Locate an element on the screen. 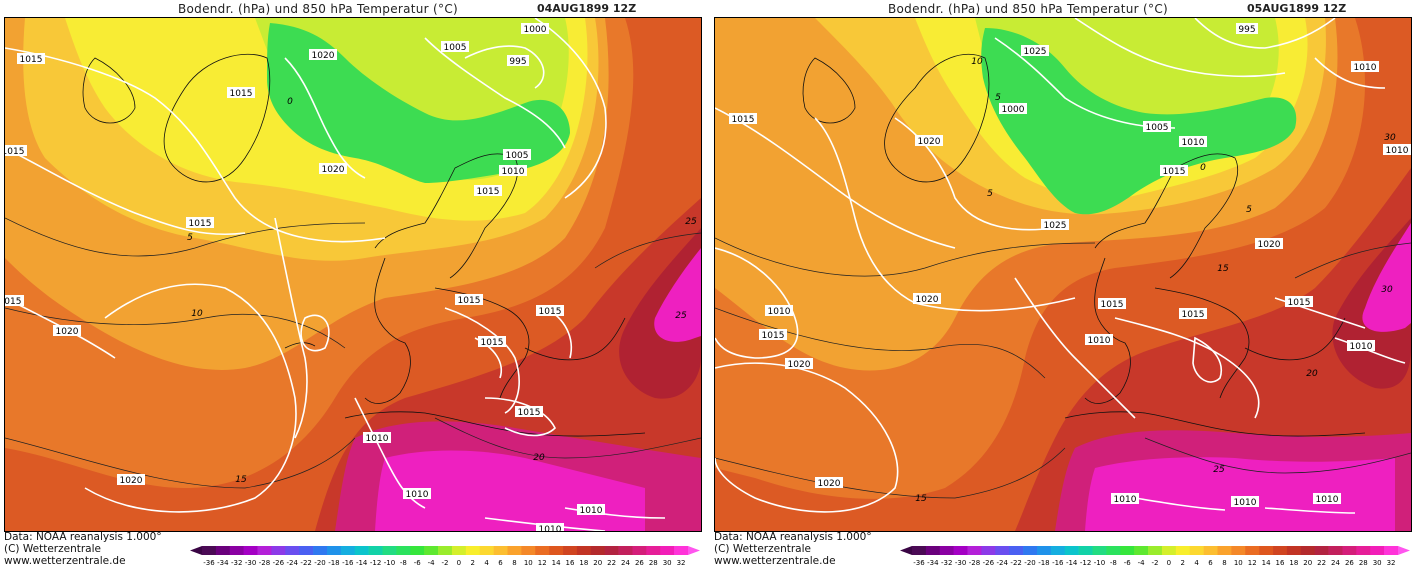  map-date: 05AUG1899 12Z is located at coordinates (1297, 8).